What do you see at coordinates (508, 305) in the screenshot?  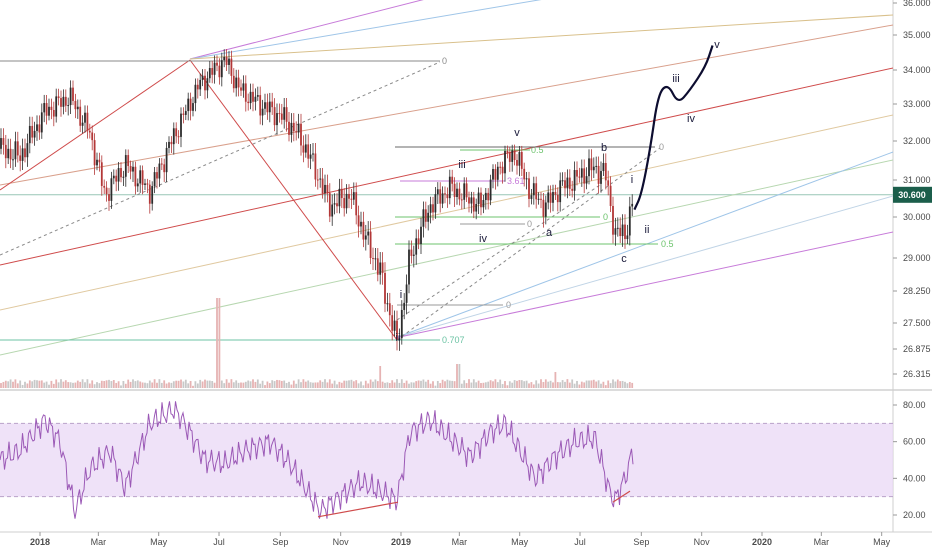 I see `fib-level-label: 0` at bounding box center [508, 305].